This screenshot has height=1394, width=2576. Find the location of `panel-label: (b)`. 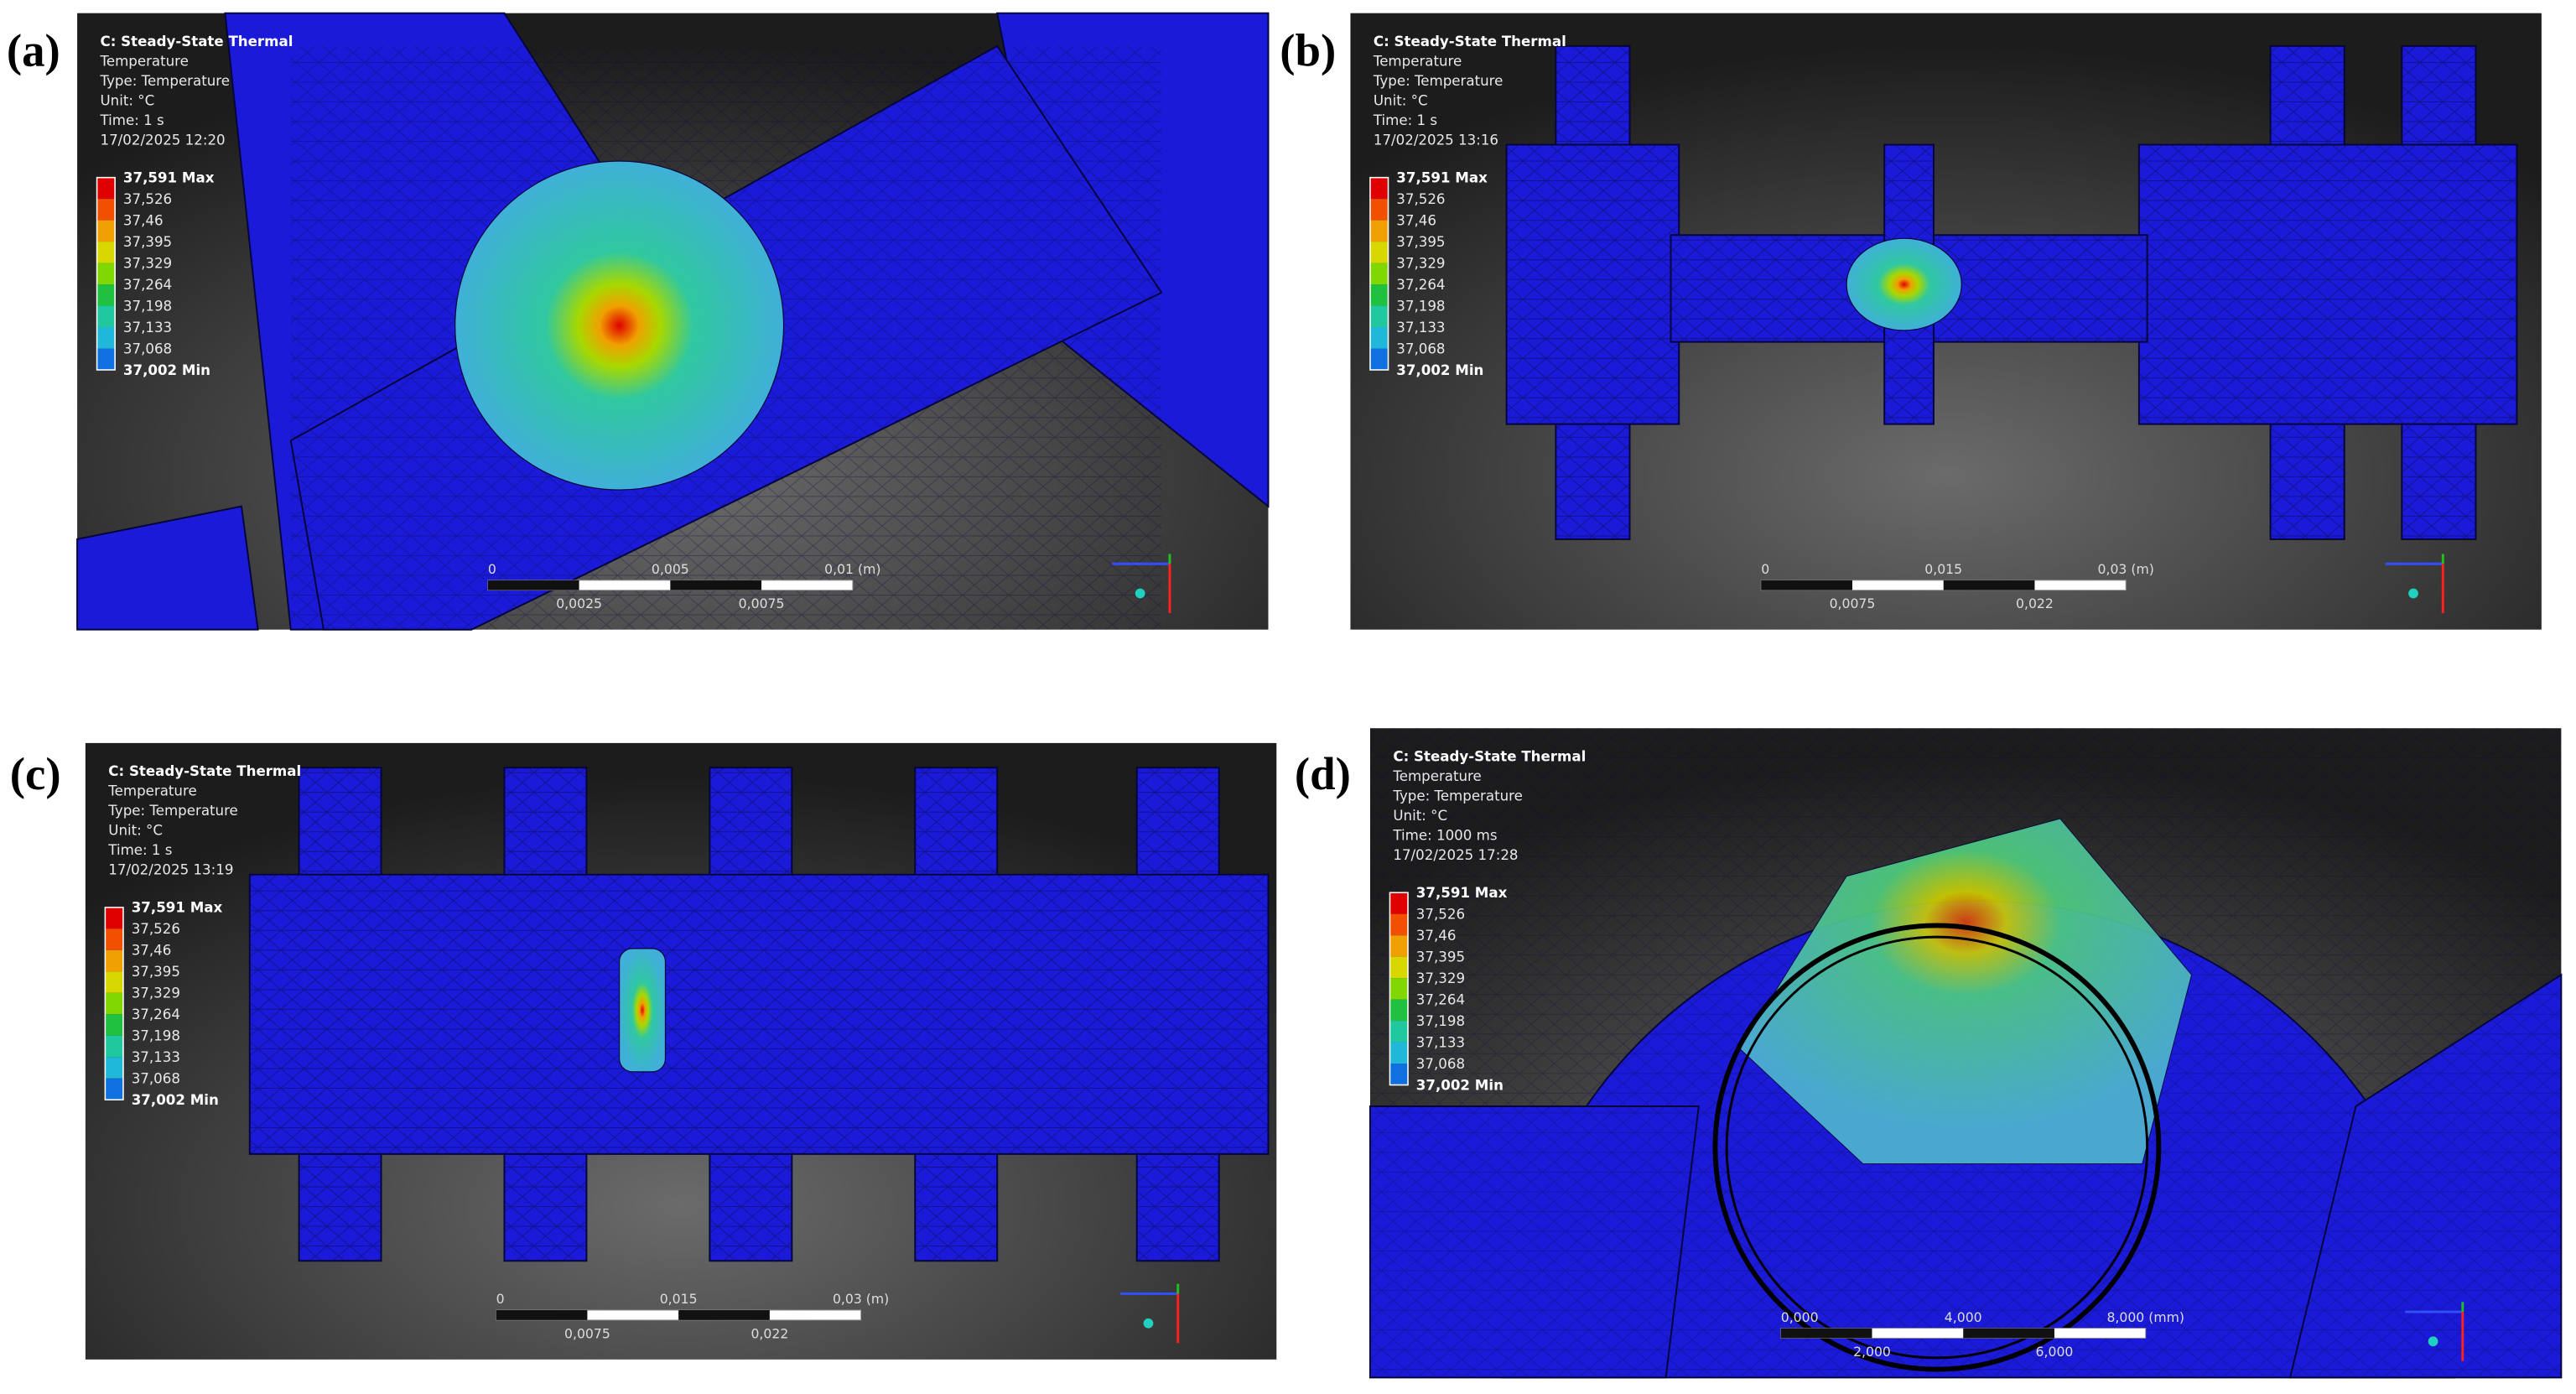

panel-label: (b) is located at coordinates (1308, 49).